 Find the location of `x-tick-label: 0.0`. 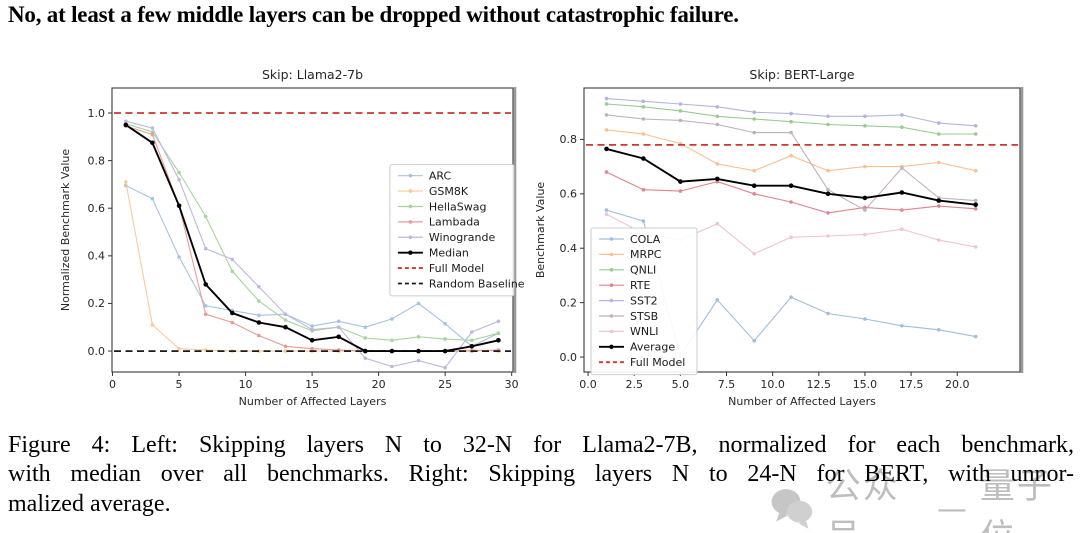

x-tick-label: 0.0 is located at coordinates (588, 384).